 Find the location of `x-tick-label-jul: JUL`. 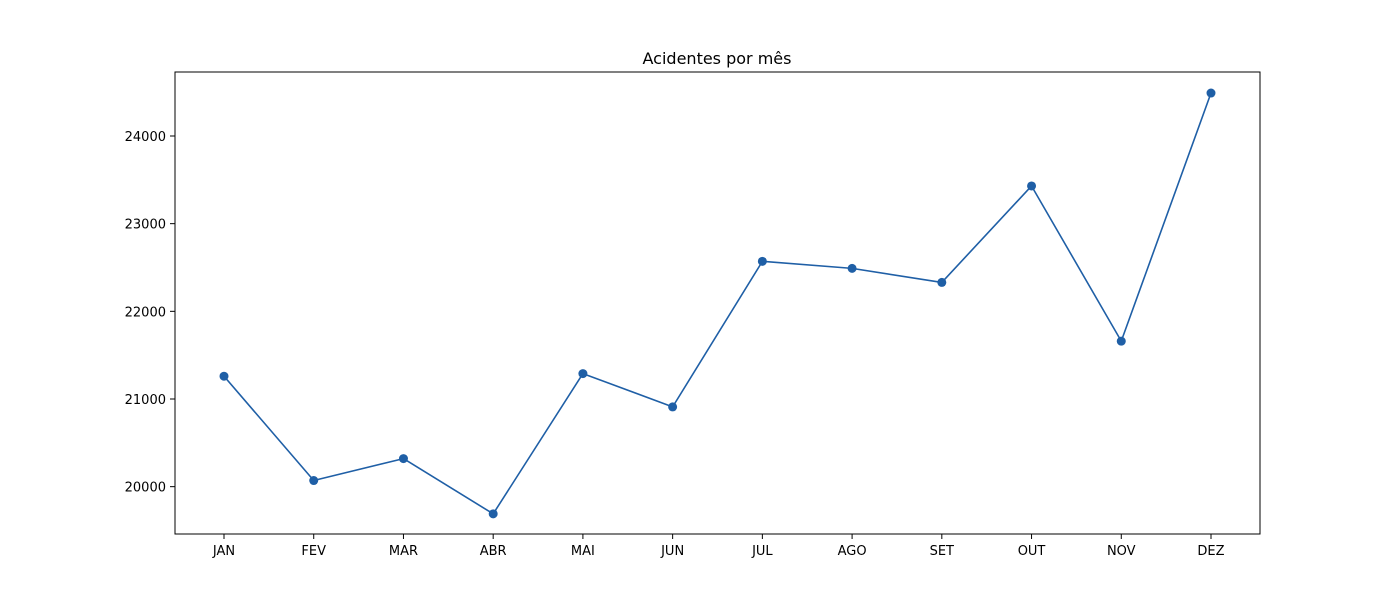

x-tick-label-jul: JUL is located at coordinates (762, 551).